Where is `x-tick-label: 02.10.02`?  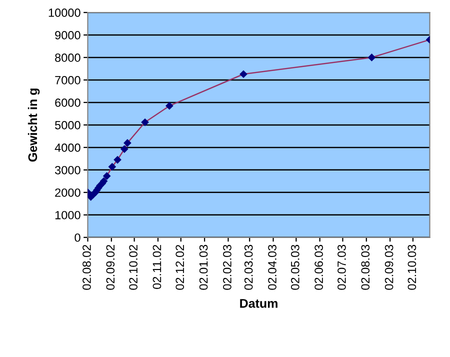
x-tick-label: 02.10.02 is located at coordinates (133, 267).